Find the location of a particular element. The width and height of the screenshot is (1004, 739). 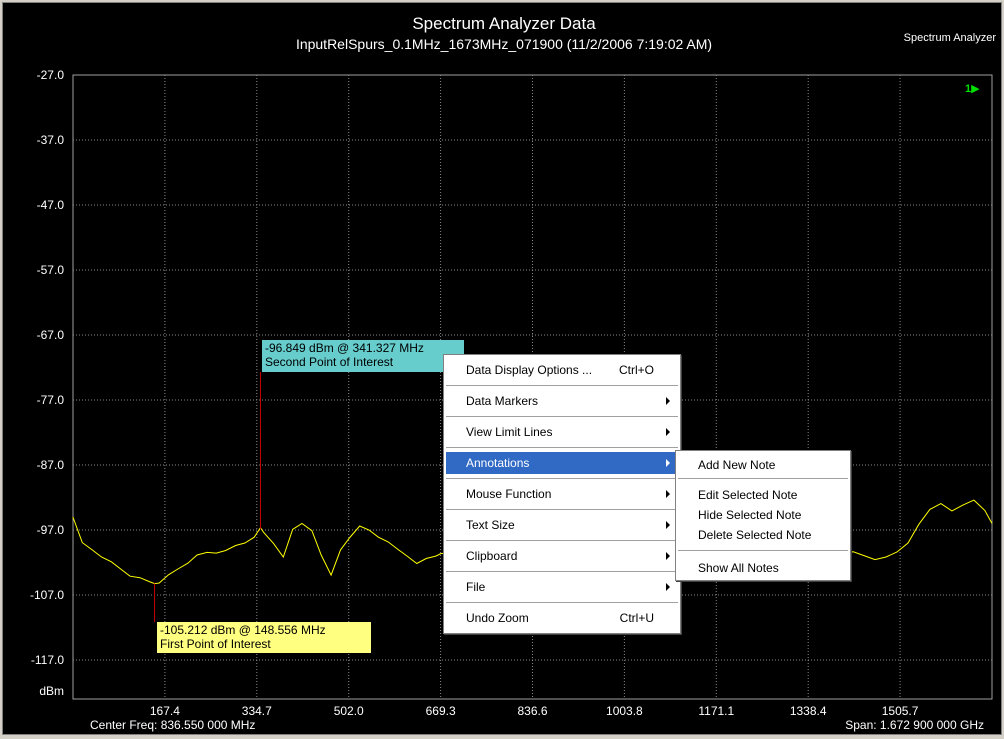

x-tick-label: 1171.1 is located at coordinates (716, 711).